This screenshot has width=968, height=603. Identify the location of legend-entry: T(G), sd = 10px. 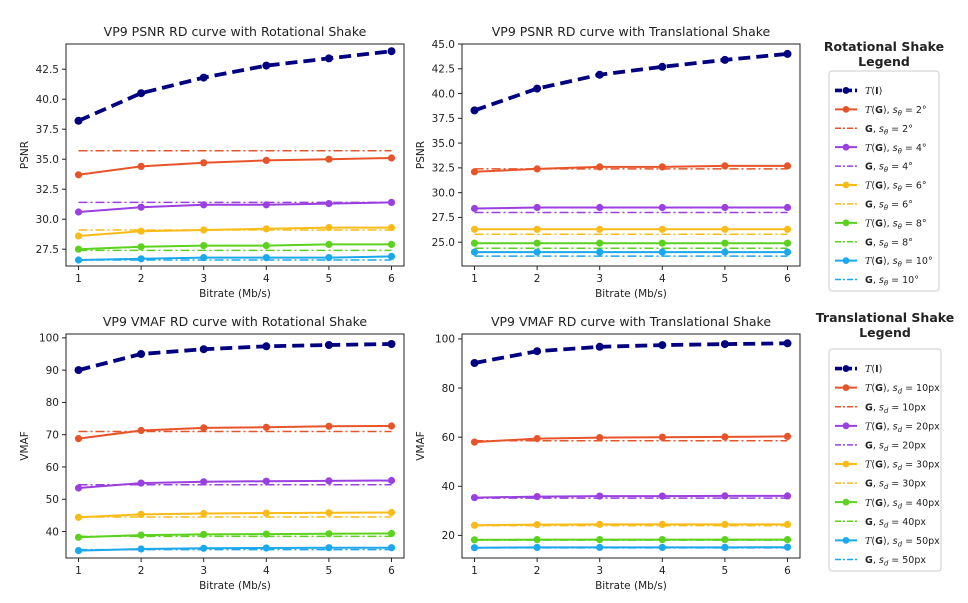
(887, 389).